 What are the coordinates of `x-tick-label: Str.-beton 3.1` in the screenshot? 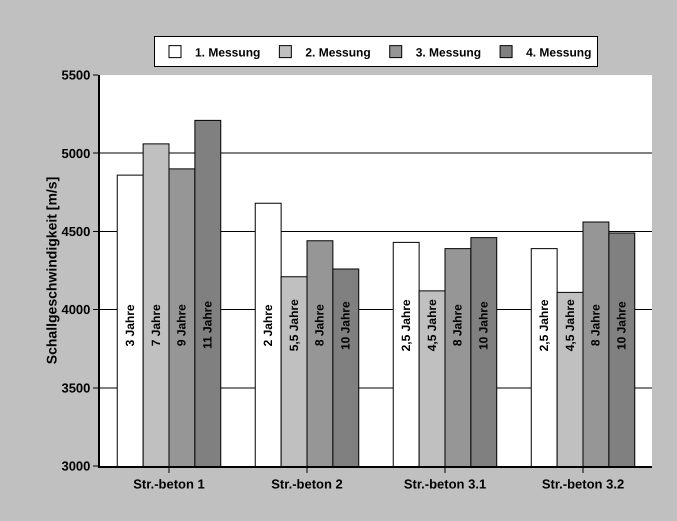 It's located at (445, 484).